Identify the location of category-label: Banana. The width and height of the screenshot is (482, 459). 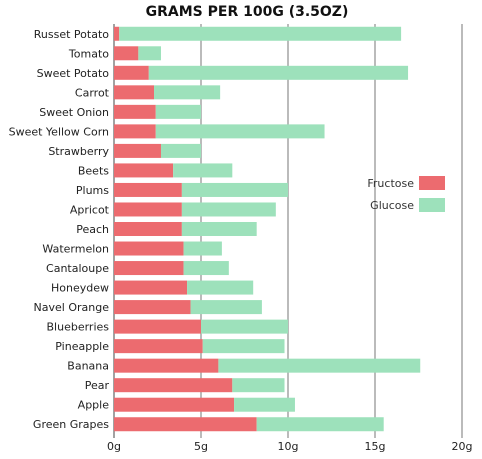
(88, 366).